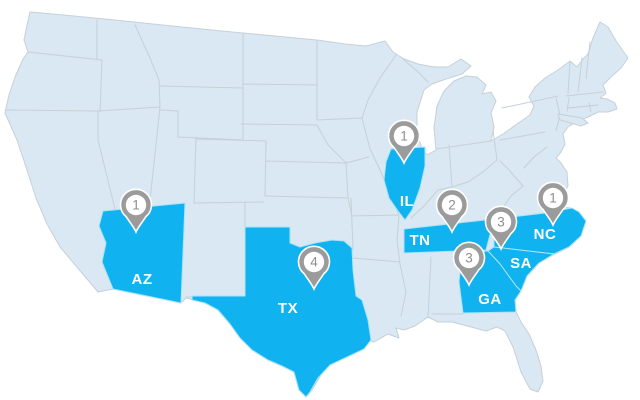  I want to click on state-label-az: AZ, so click(142, 279).